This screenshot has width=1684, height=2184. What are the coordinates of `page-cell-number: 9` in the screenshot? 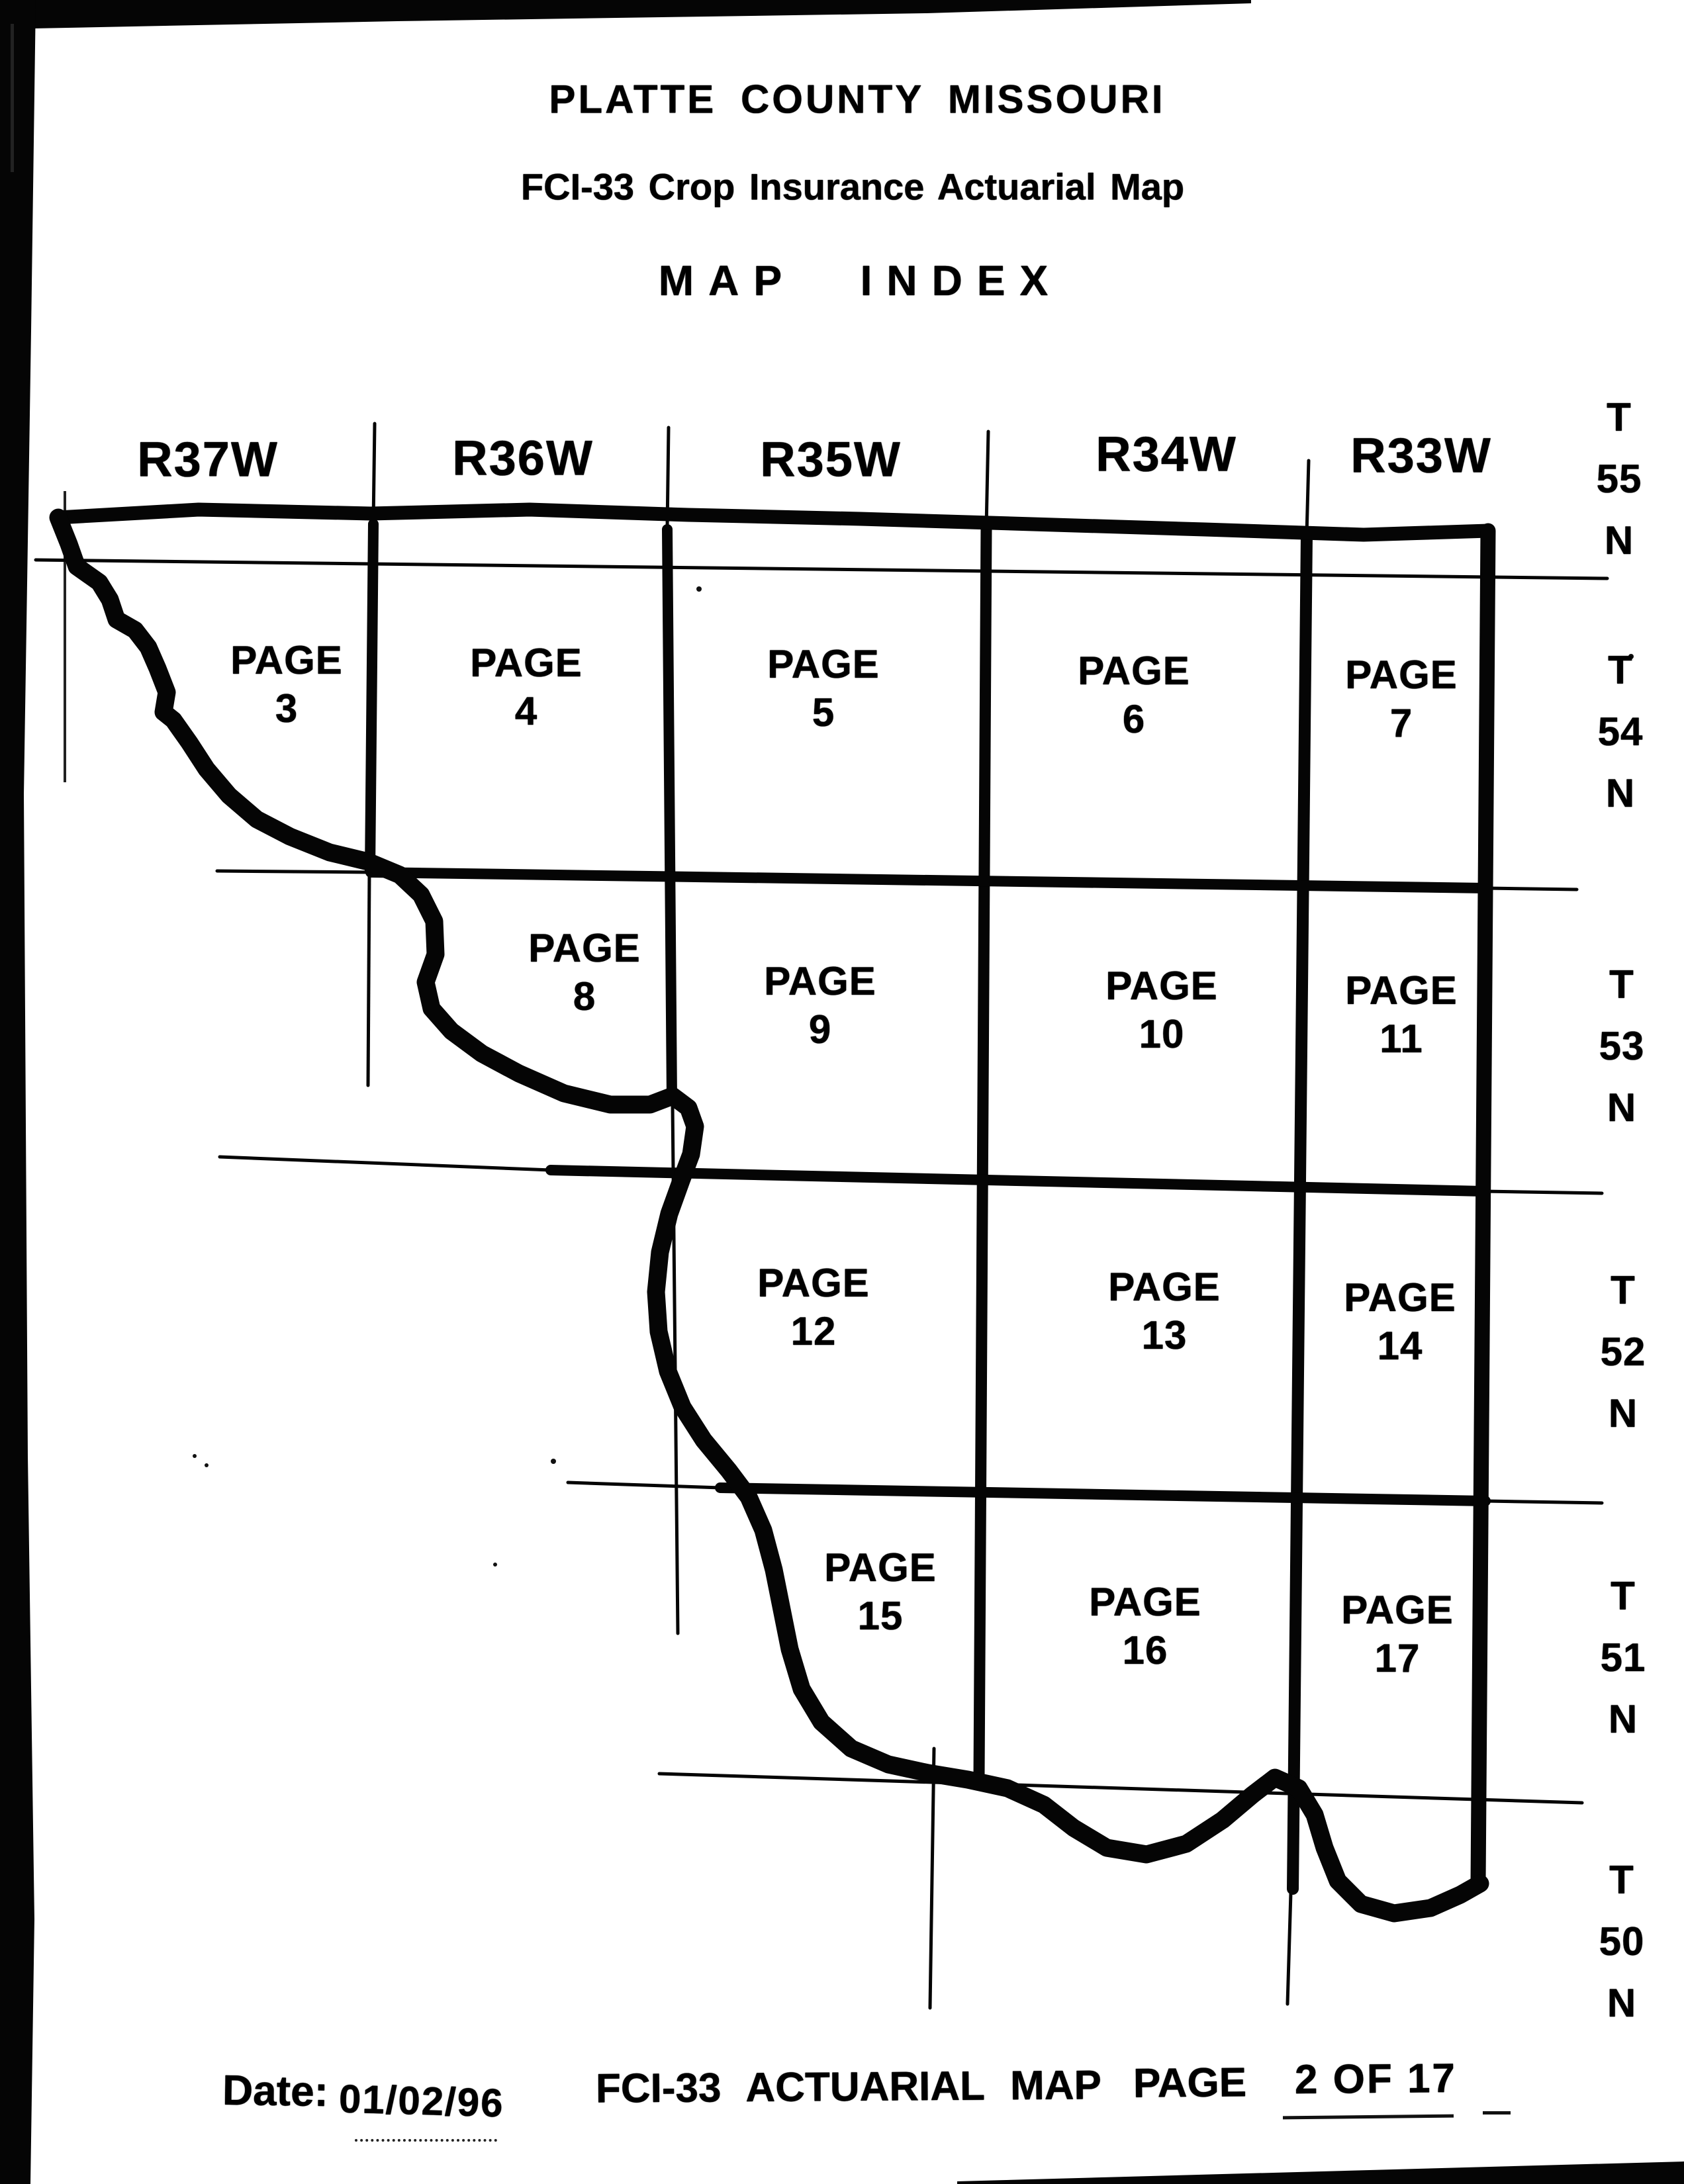 It's located at (820, 1029).